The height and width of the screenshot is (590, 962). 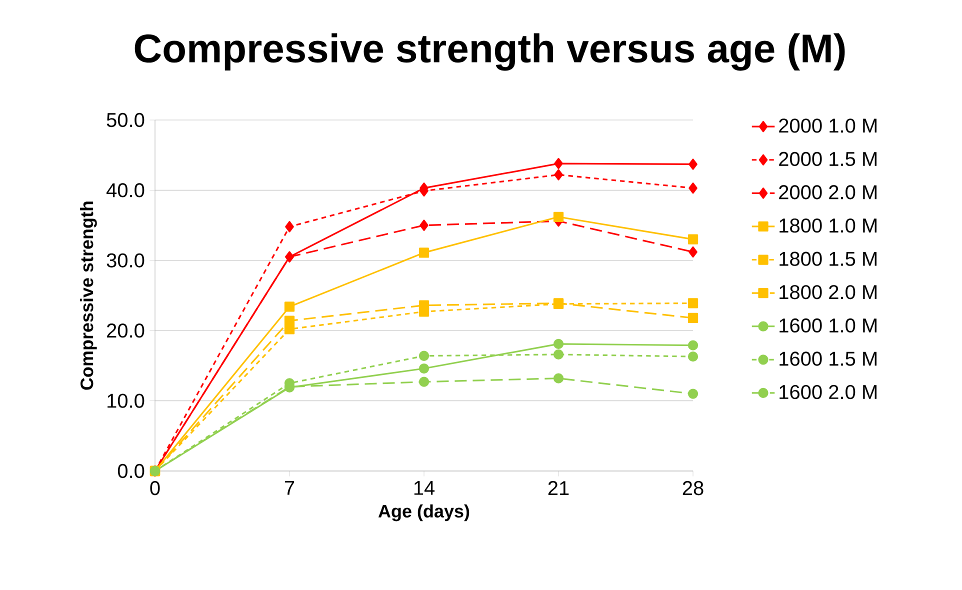 What do you see at coordinates (828, 325) in the screenshot?
I see `legend-label: 1600 1.0 M` at bounding box center [828, 325].